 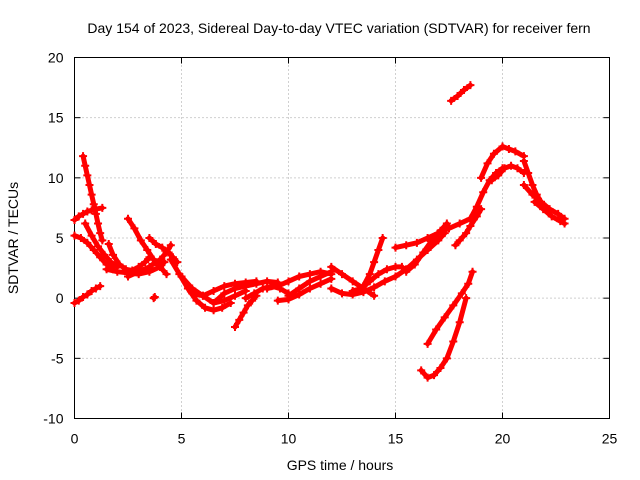 What do you see at coordinates (182, 439) in the screenshot?
I see `x-tick-label: 5` at bounding box center [182, 439].